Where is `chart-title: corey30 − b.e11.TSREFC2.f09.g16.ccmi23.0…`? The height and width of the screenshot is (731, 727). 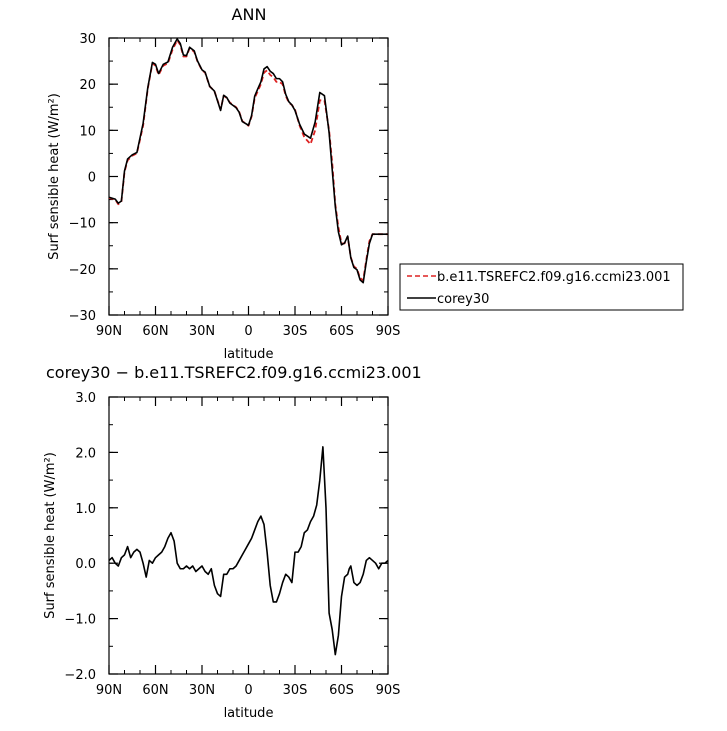 chart-title: corey30 − b.e11.TSREFC2.f09.g16.ccmi23.0… is located at coordinates (234, 372).